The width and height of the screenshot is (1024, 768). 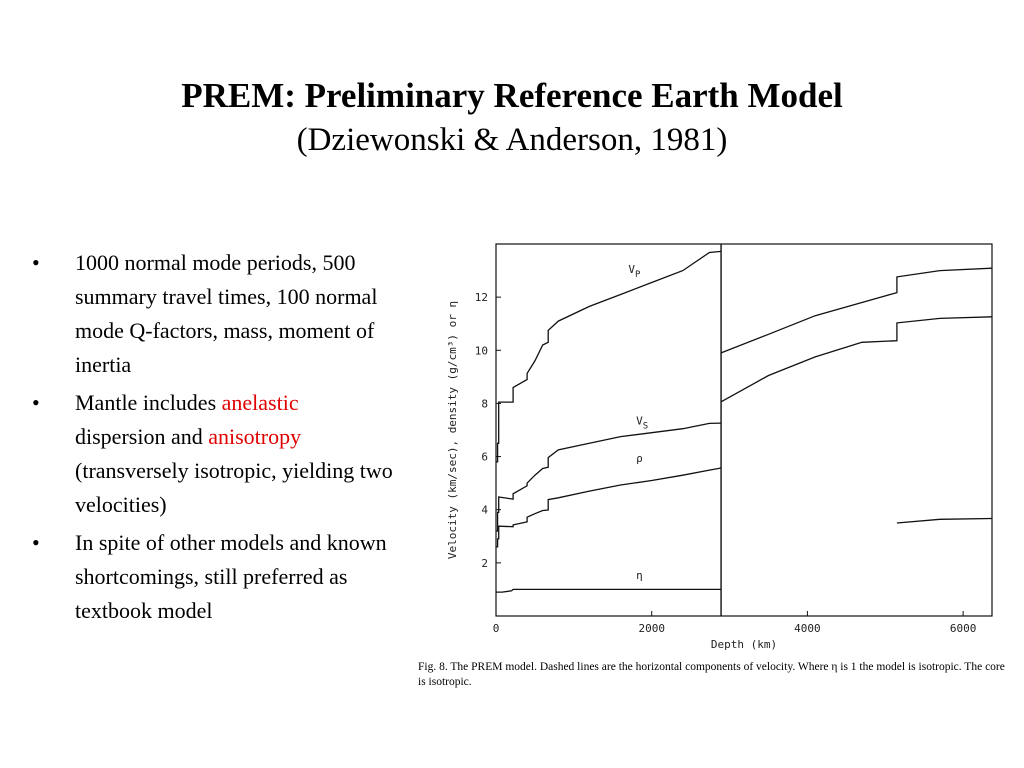 What do you see at coordinates (260, 402) in the screenshot?
I see `highlight-anelastic: anelastic` at bounding box center [260, 402].